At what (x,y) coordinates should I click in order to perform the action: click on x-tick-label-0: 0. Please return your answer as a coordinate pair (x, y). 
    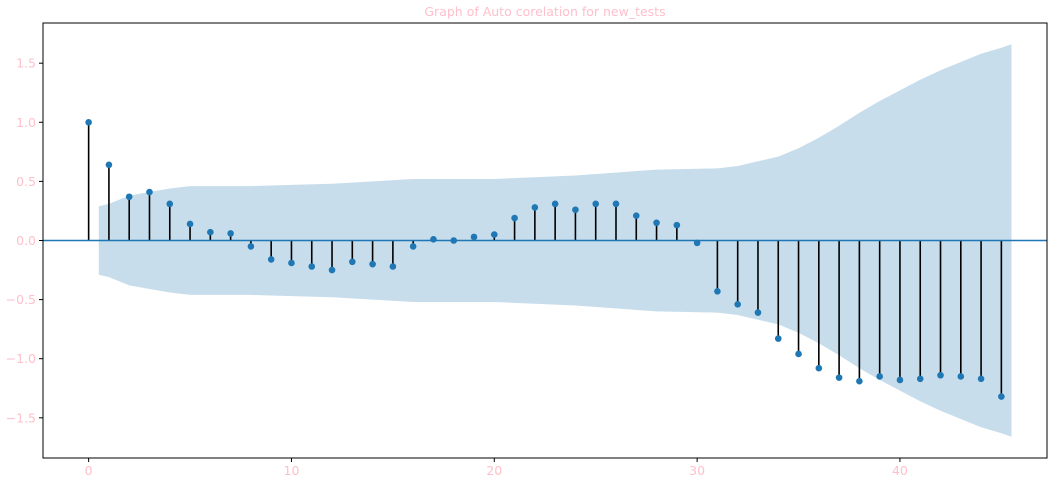
    Looking at the image, I should click on (89, 470).